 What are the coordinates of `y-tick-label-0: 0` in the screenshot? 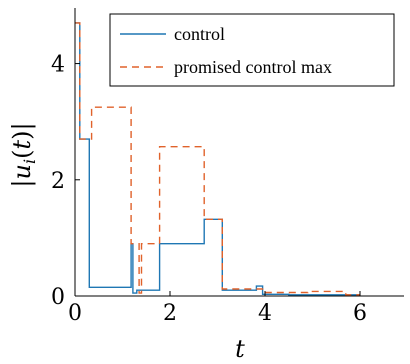 It's located at (58, 297).